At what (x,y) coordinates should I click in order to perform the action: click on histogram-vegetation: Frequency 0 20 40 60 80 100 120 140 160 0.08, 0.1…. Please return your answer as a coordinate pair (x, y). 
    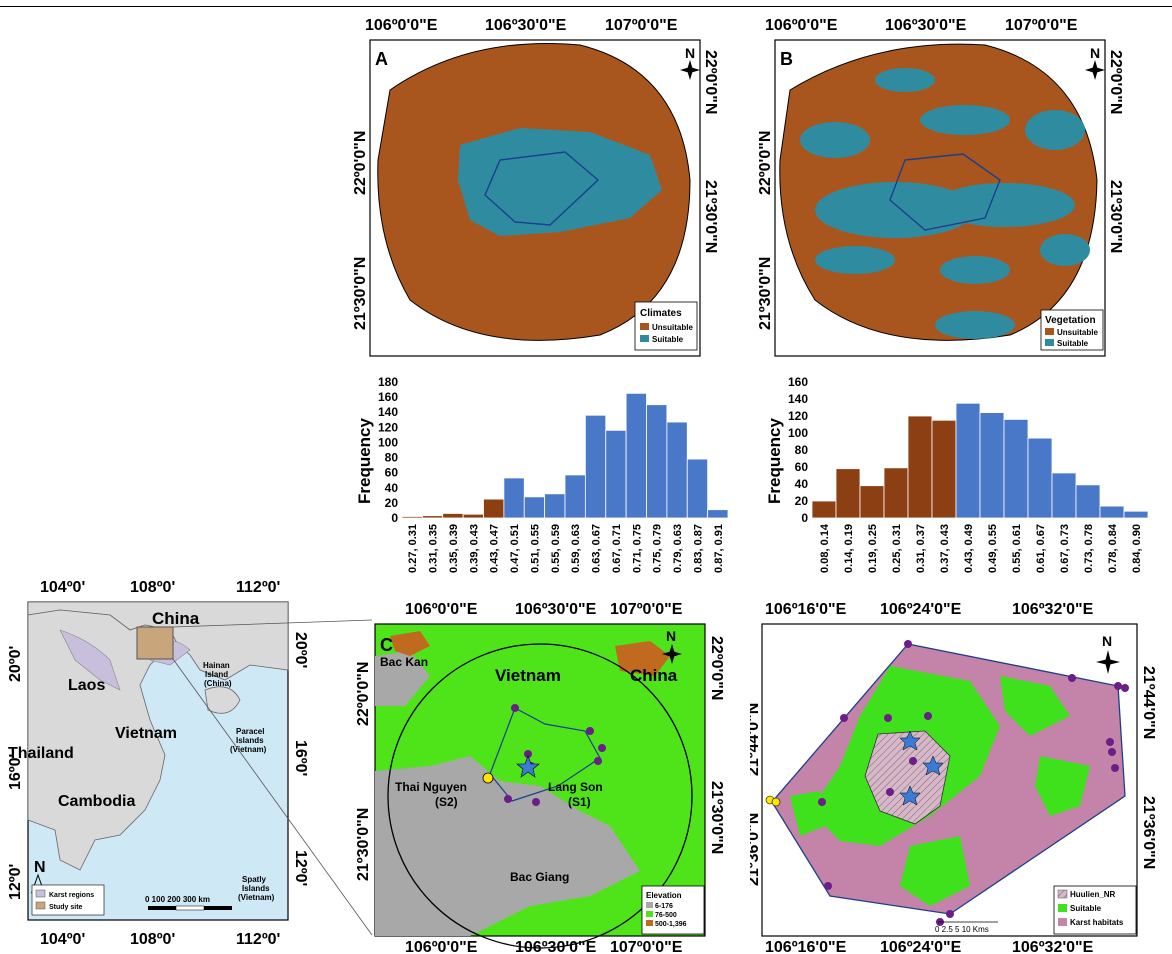
    Looking at the image, I should click on (960, 482).